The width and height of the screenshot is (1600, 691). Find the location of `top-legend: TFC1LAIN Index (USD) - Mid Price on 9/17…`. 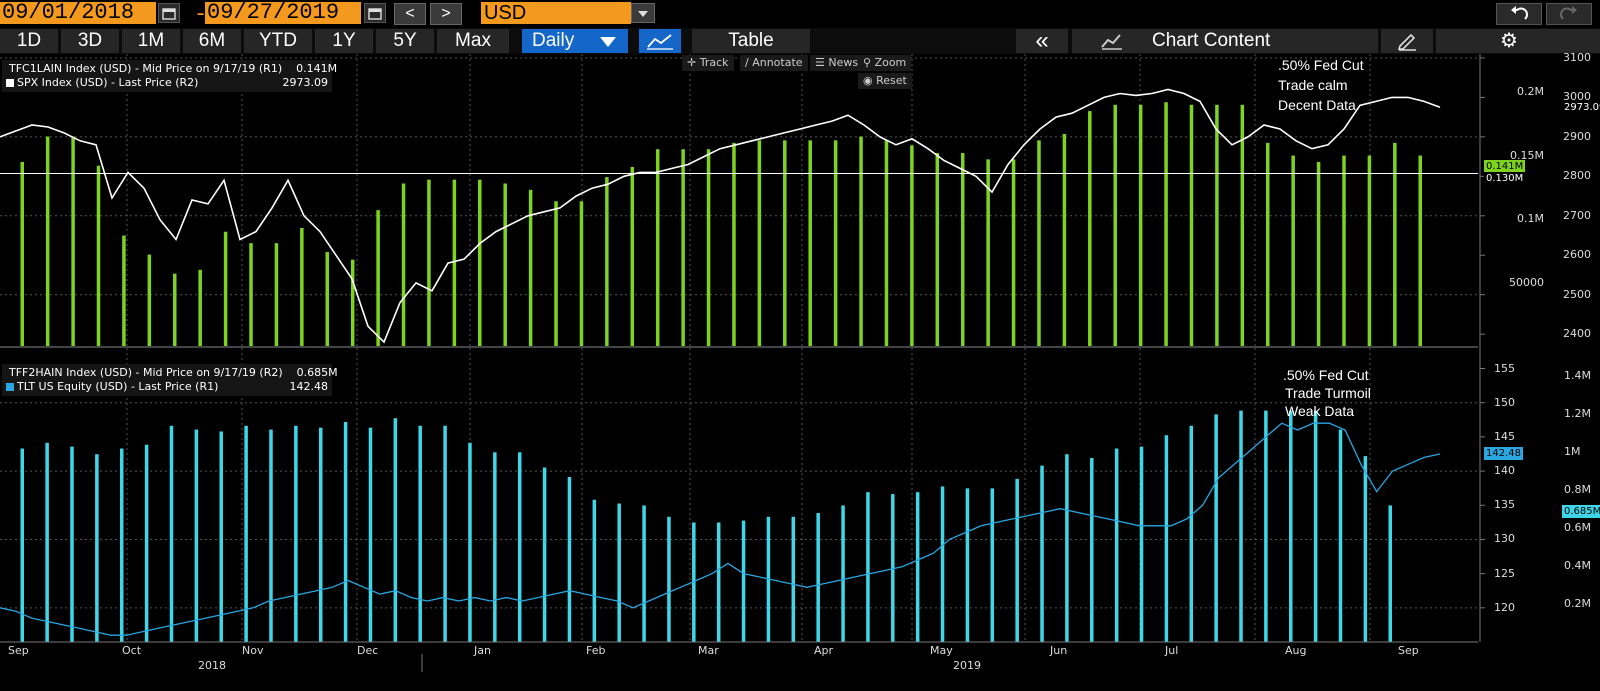

top-legend: TFC1LAIN Index (USD) - Mid Price on 9/17… is located at coordinates (169, 76).